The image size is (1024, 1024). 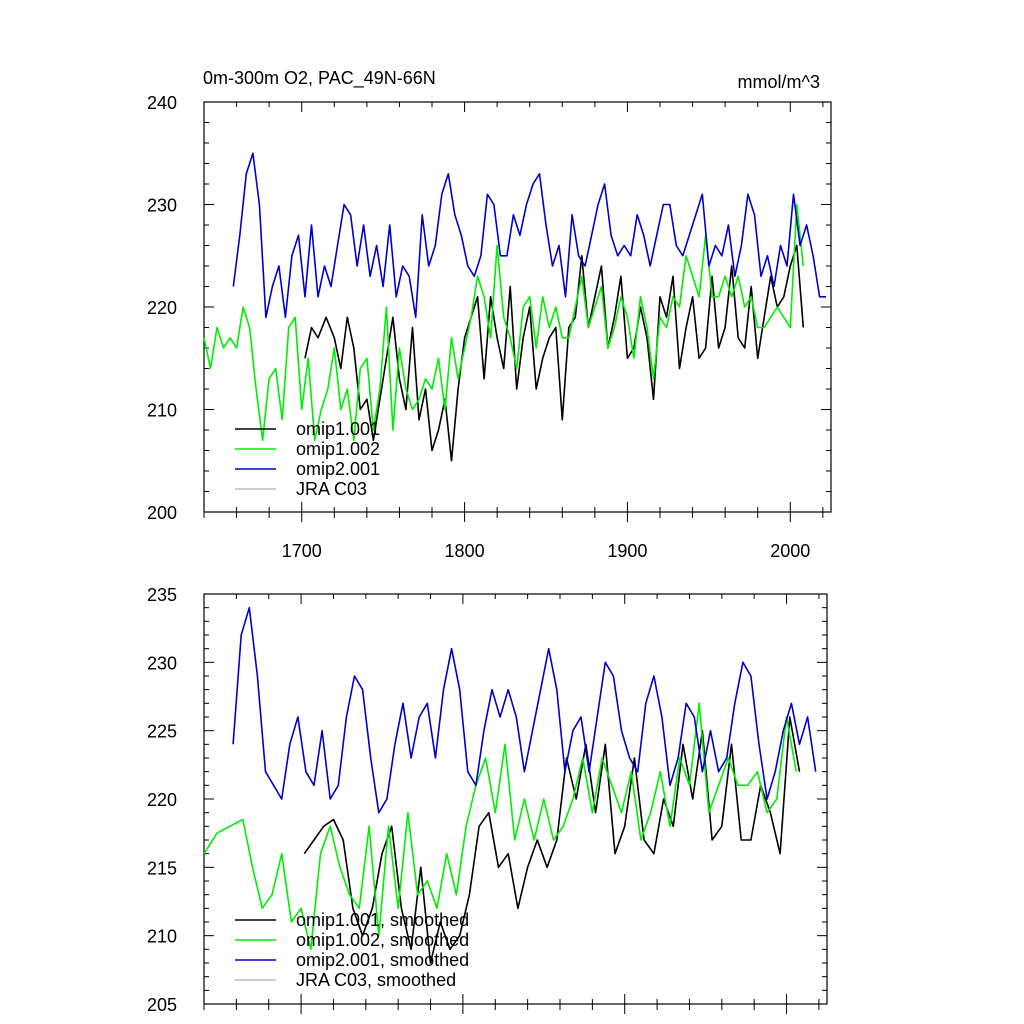 What do you see at coordinates (790, 551) in the screenshot?
I see `x-tick-label: 2000` at bounding box center [790, 551].